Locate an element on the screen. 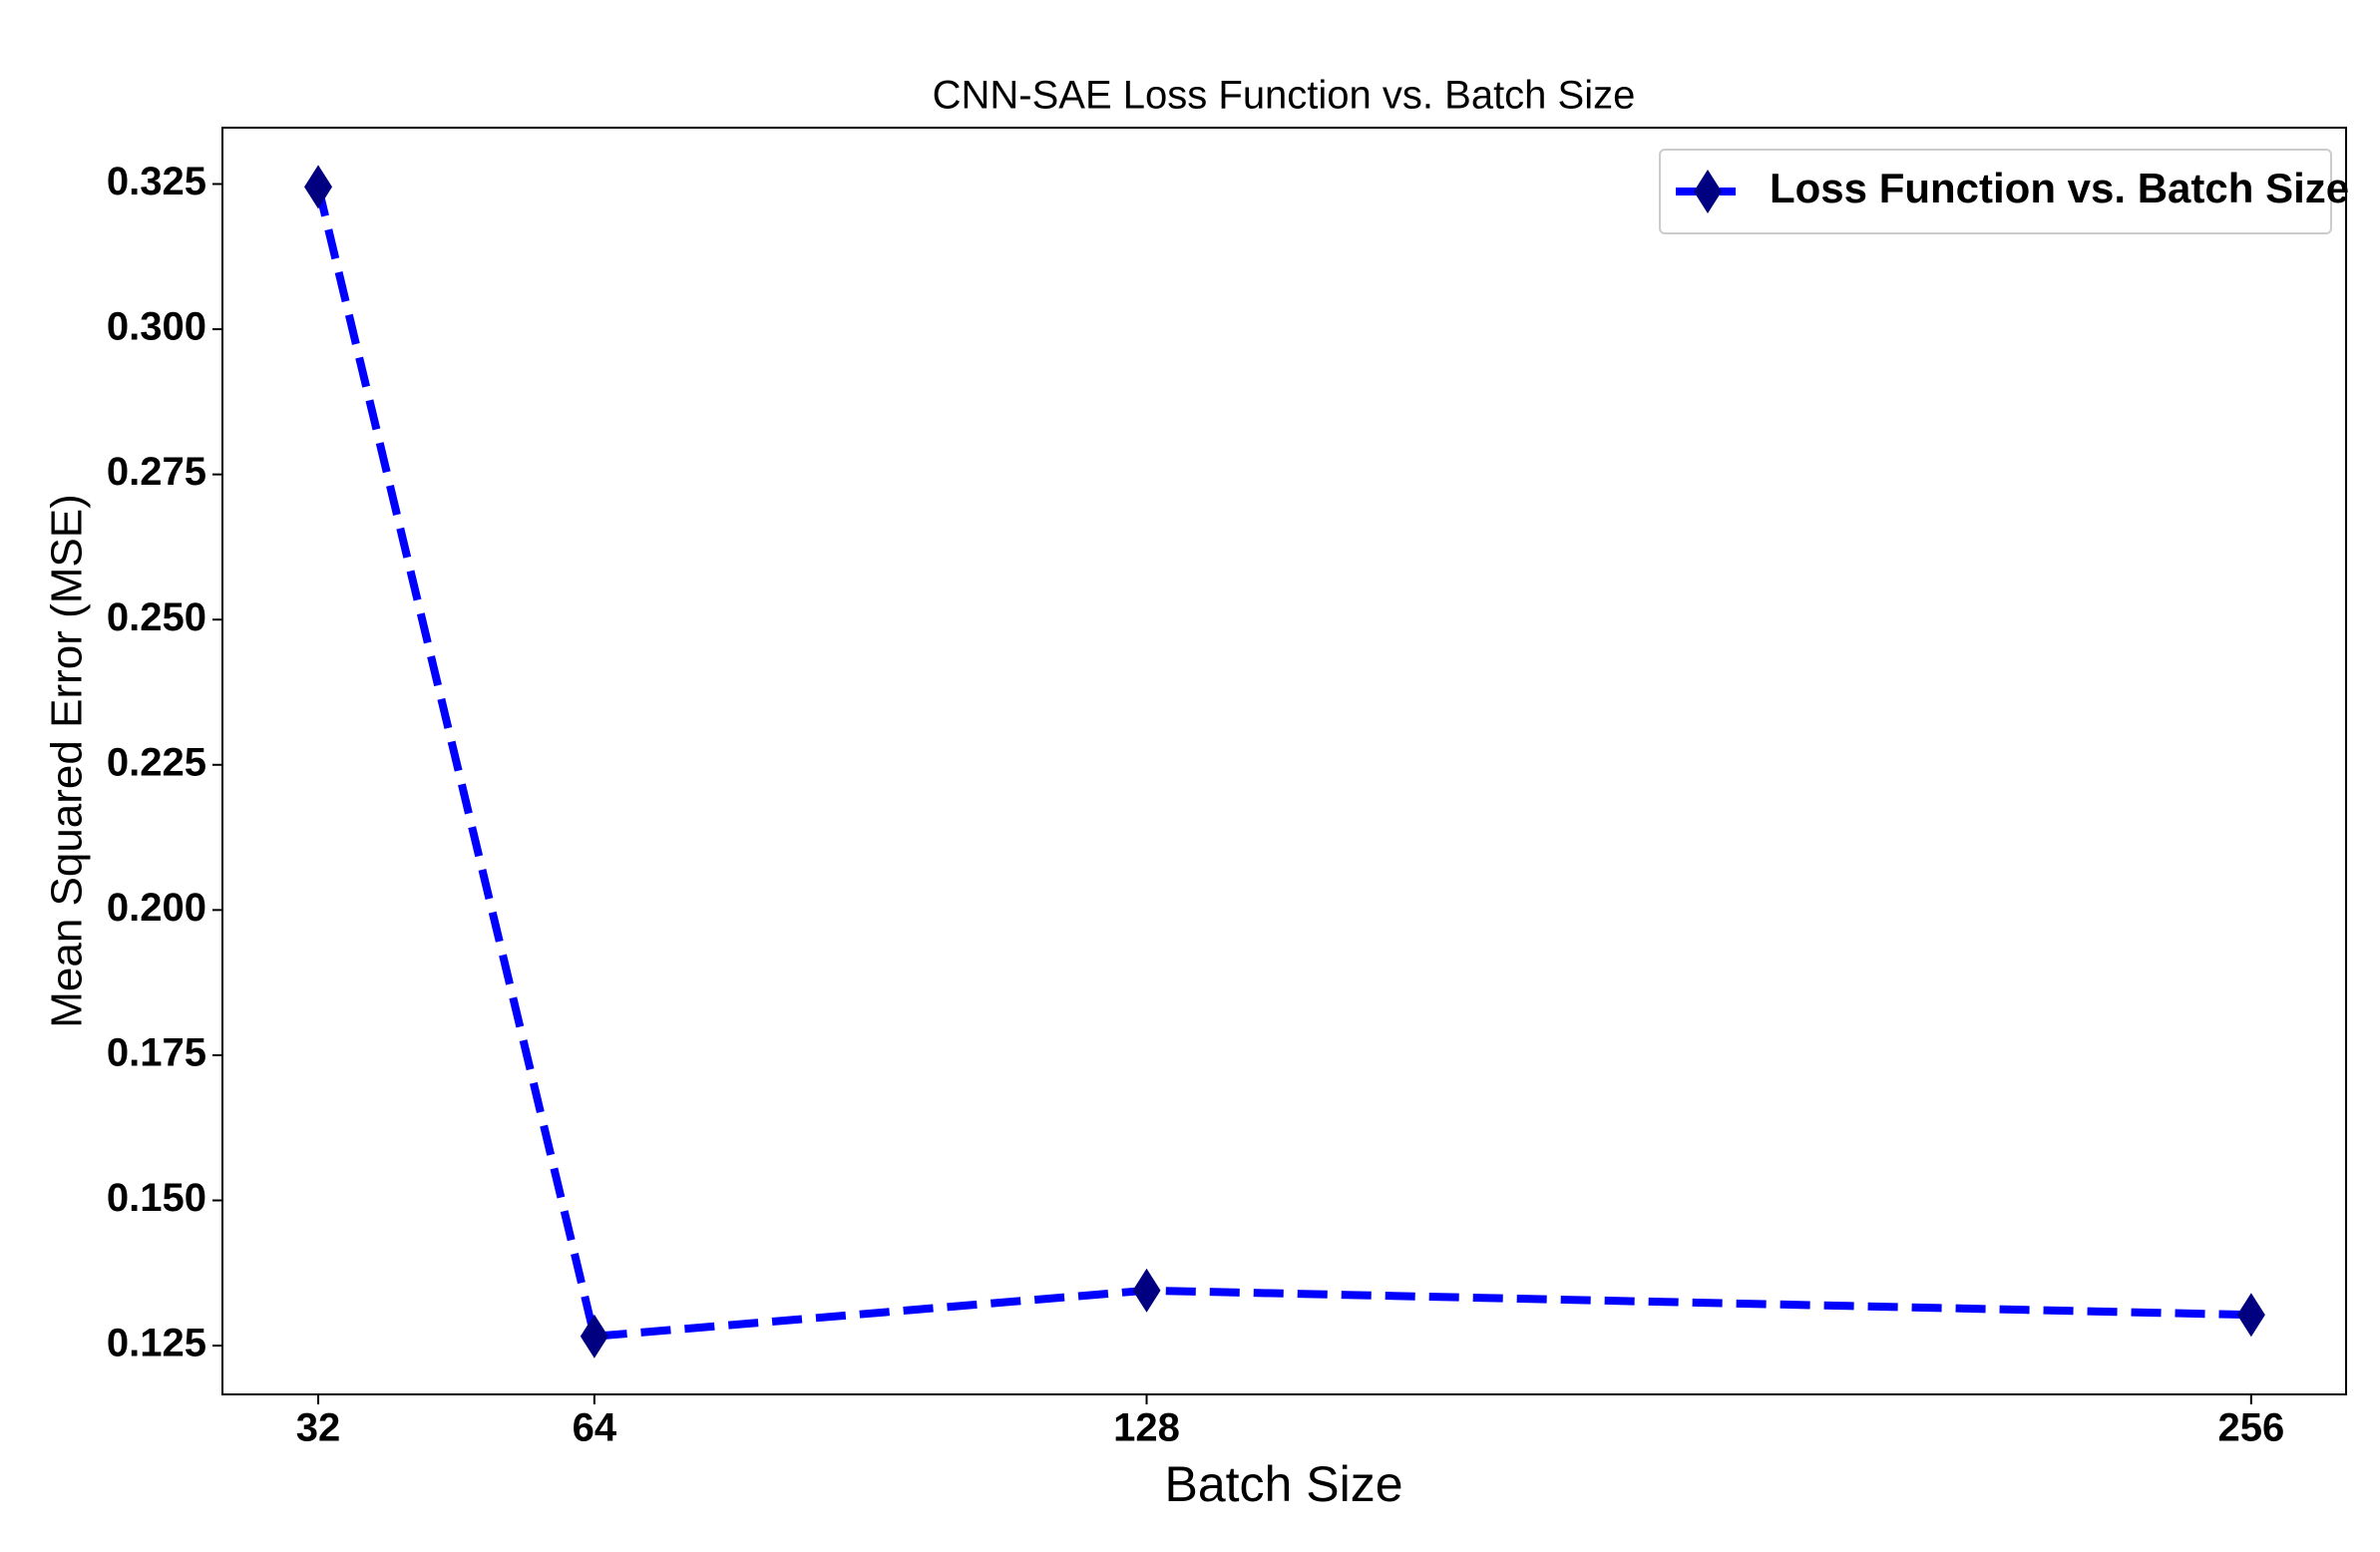 Image resolution: width=2380 pixels, height=1552 pixels. legend-box is located at coordinates (1995, 191).